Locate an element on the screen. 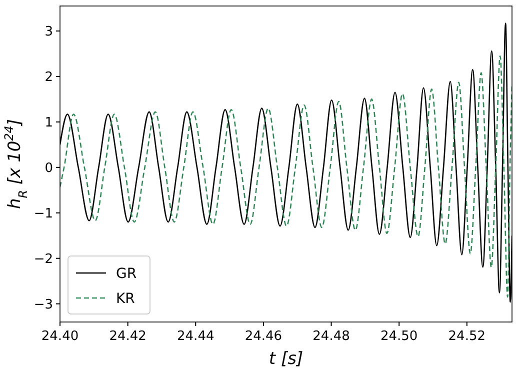  x-tick-label: 24.40 is located at coordinates (60, 336).